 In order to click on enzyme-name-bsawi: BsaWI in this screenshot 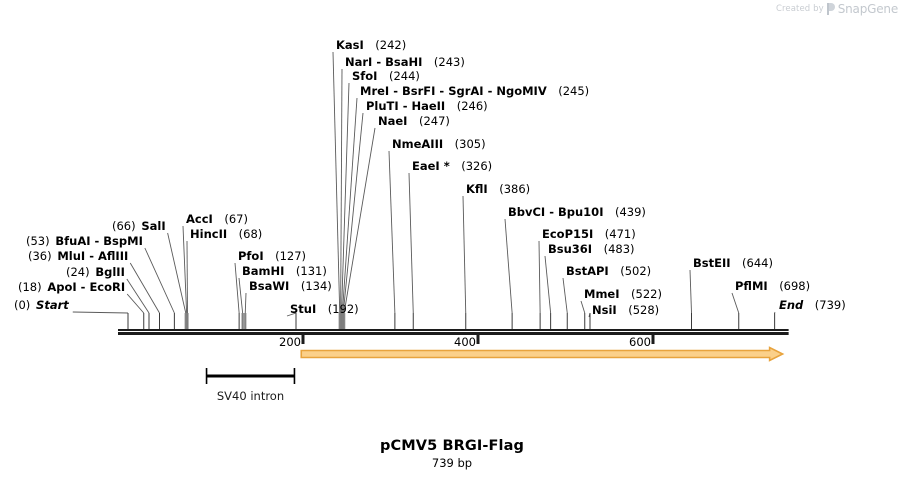, I will do `click(269, 286)`.